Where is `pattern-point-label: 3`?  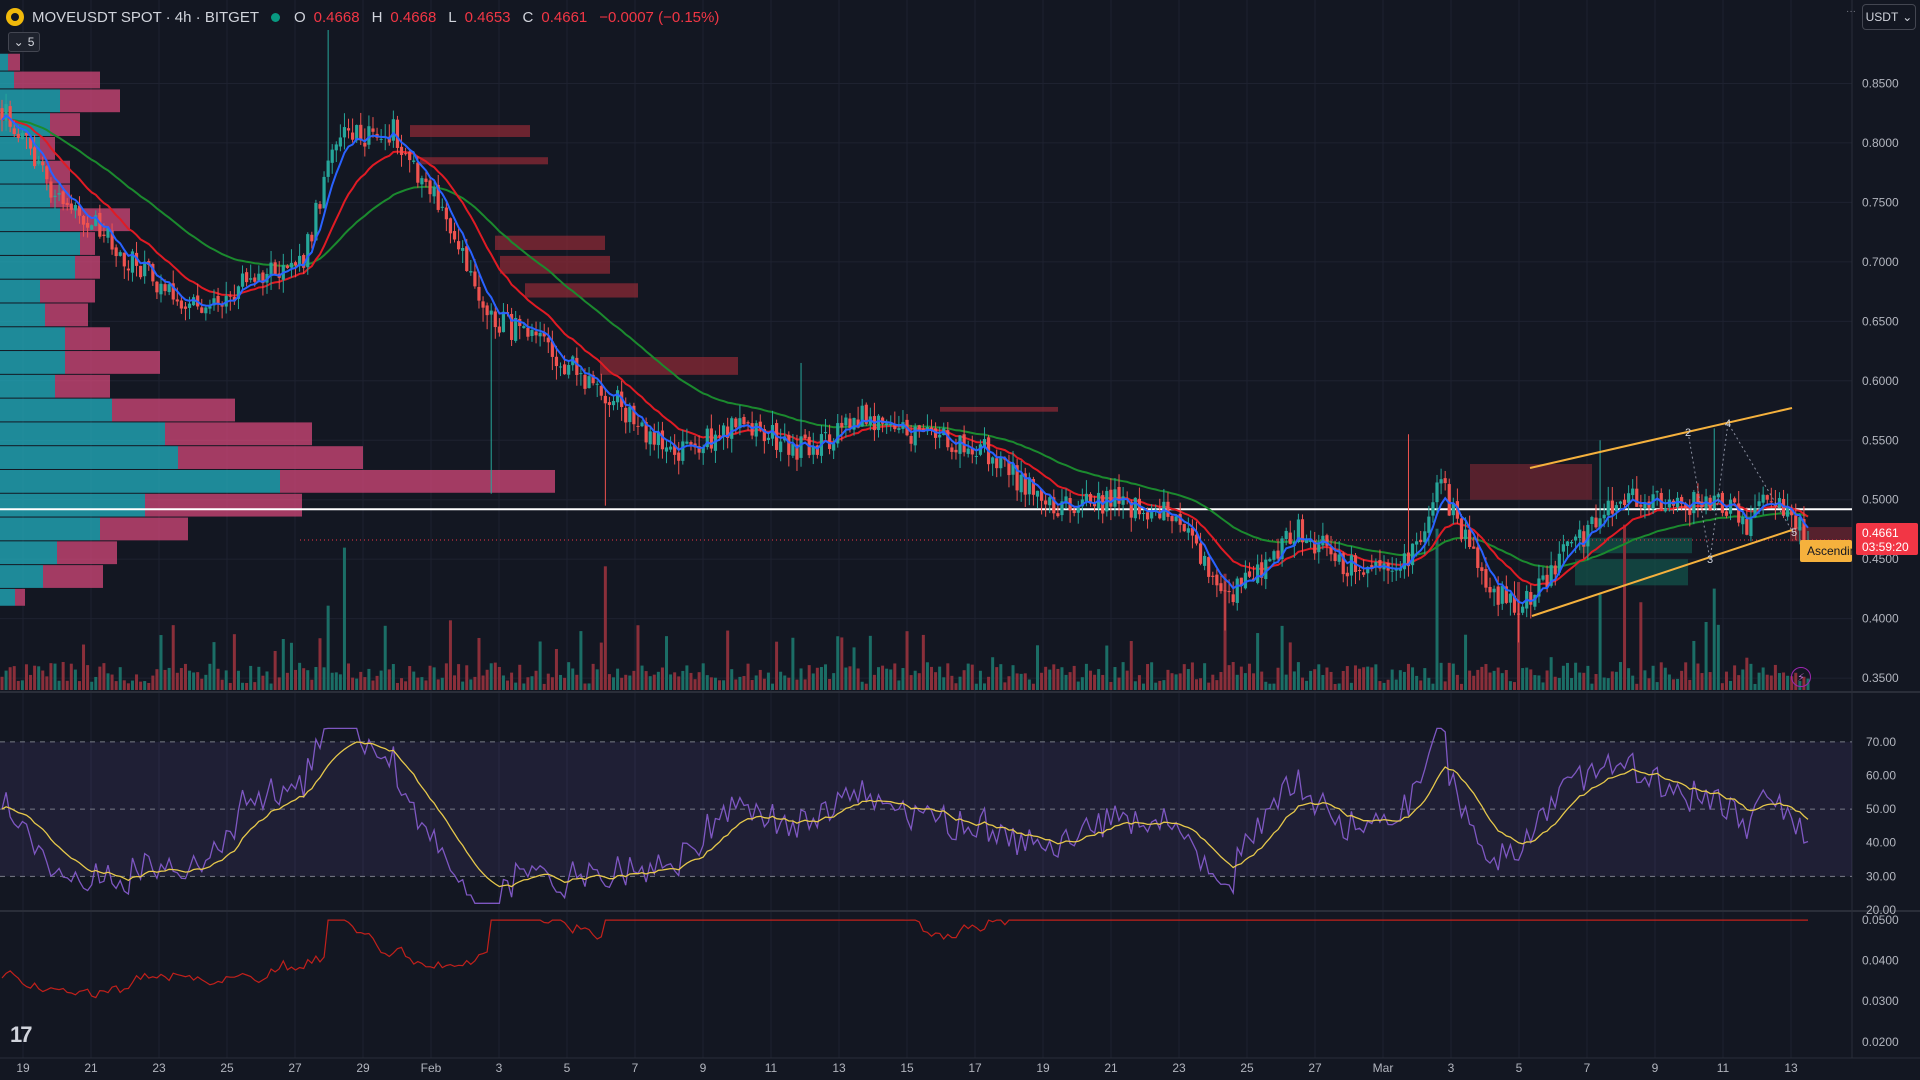
pattern-point-label: 3 is located at coordinates (1710, 560).